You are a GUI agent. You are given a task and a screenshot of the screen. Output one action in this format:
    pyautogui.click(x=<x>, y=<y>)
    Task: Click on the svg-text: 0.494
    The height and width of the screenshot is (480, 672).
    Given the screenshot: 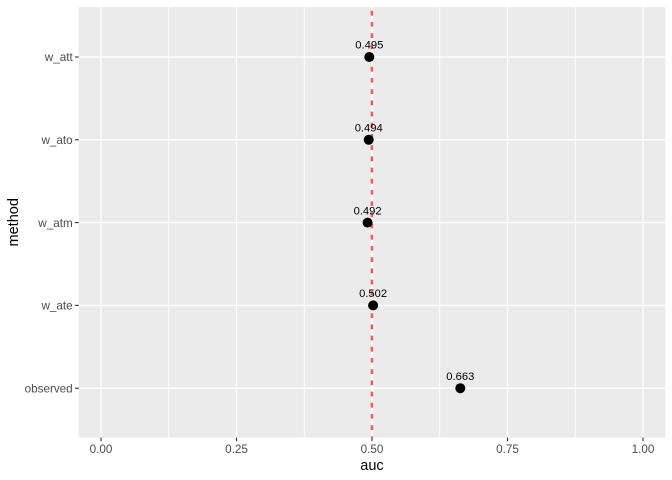 What is the action you would take?
    pyautogui.click(x=369, y=129)
    